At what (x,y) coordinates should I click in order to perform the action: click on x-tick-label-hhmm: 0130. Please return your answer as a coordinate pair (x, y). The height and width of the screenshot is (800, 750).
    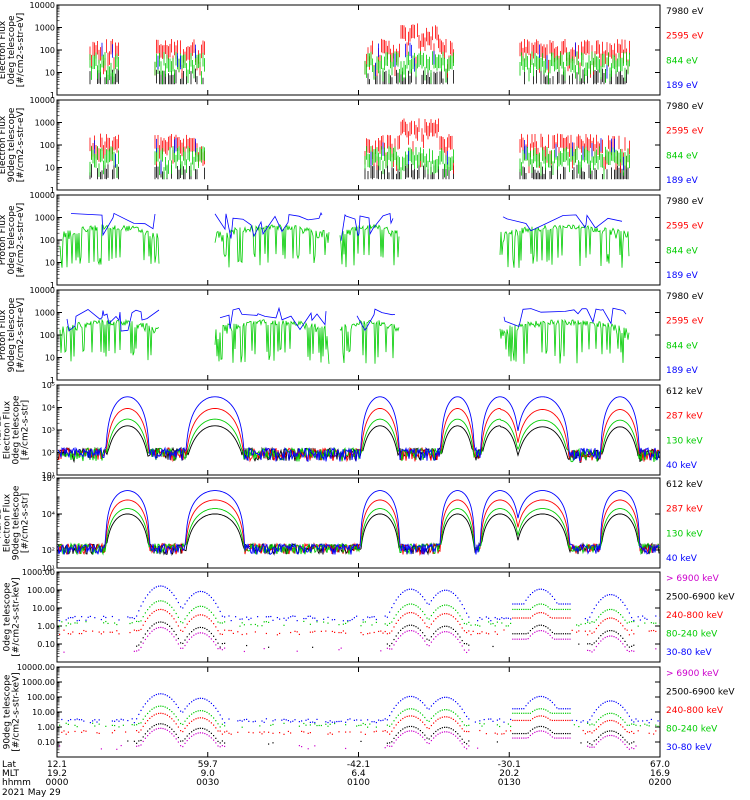
    Looking at the image, I should click on (509, 783).